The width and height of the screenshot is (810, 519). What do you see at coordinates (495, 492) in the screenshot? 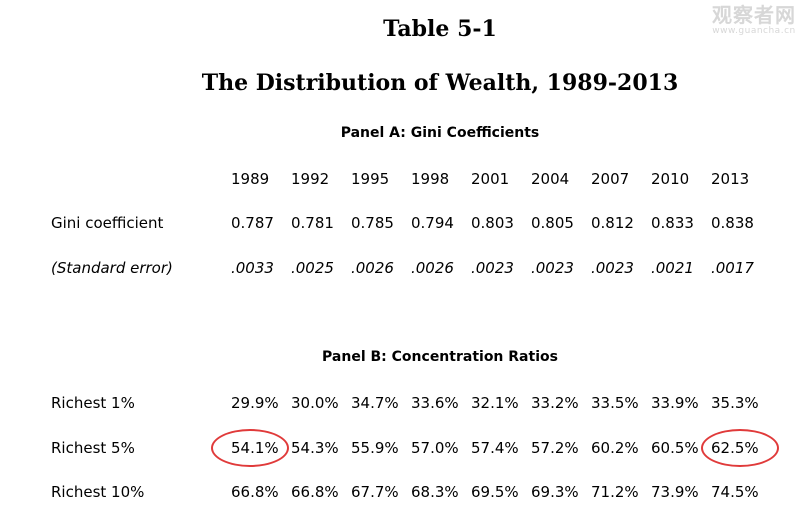
I see `table-cell: 69.5%` at bounding box center [495, 492].